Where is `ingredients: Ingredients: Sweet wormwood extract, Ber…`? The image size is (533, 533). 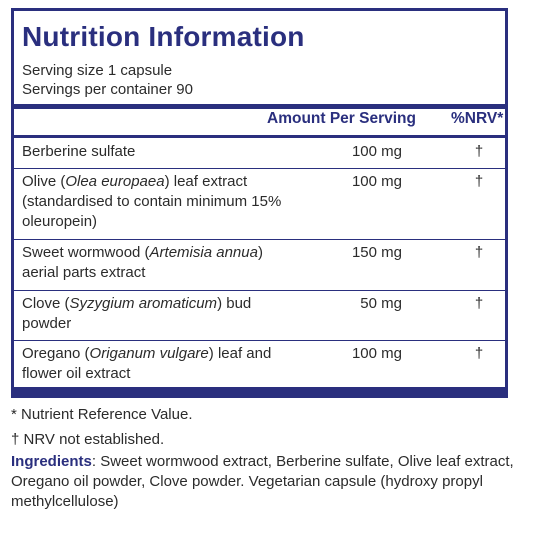 ingredients: Ingredients: Sweet wormwood extract, Ber… is located at coordinates (266, 482).